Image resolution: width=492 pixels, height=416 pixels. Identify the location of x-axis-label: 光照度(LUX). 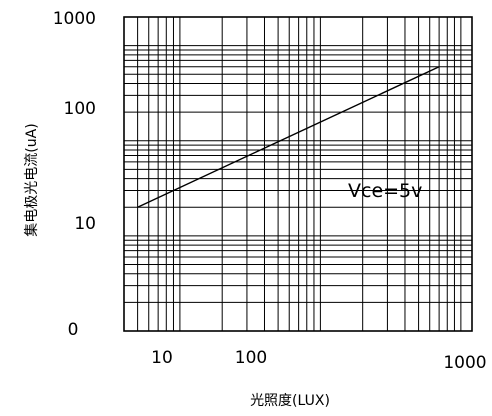
(290, 401).